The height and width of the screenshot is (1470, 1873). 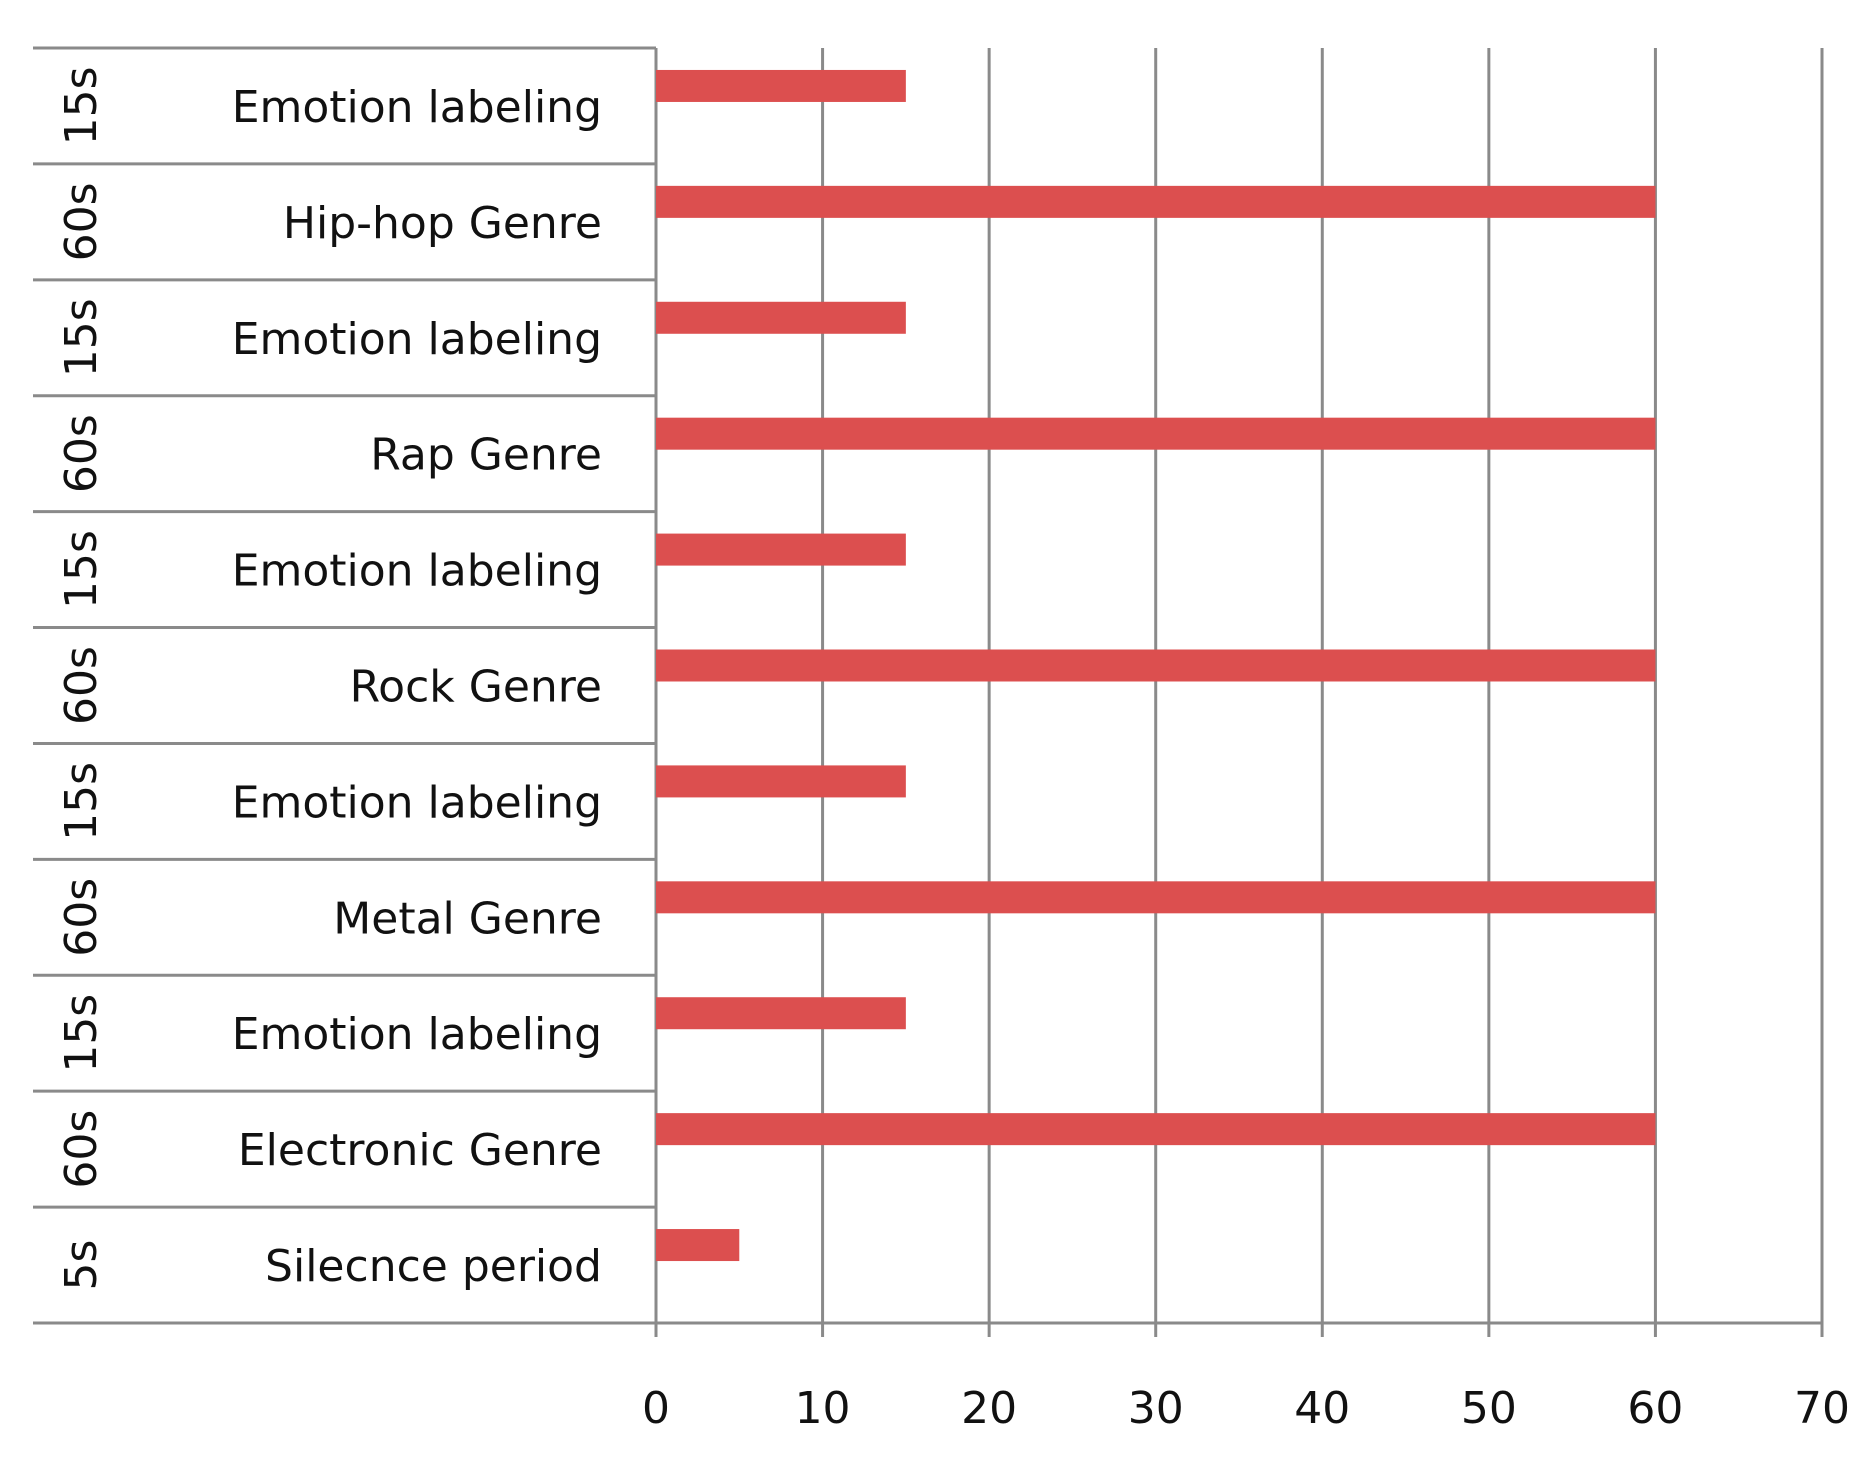 What do you see at coordinates (486, 455) in the screenshot?
I see `category-label: Rap Genre` at bounding box center [486, 455].